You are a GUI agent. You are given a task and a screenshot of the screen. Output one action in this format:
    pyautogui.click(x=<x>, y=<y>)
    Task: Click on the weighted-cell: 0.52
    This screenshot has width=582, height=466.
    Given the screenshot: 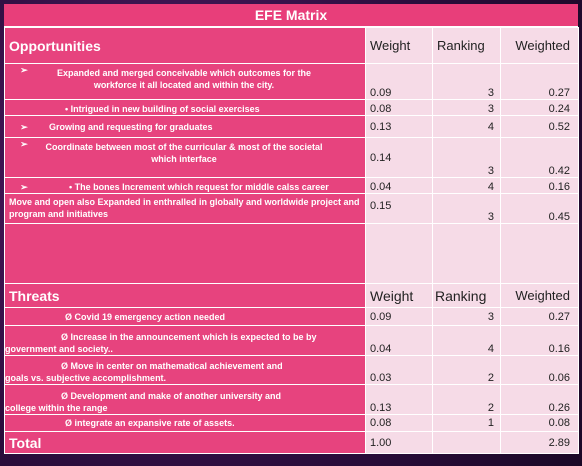 What is the action you would take?
    pyautogui.click(x=539, y=126)
    